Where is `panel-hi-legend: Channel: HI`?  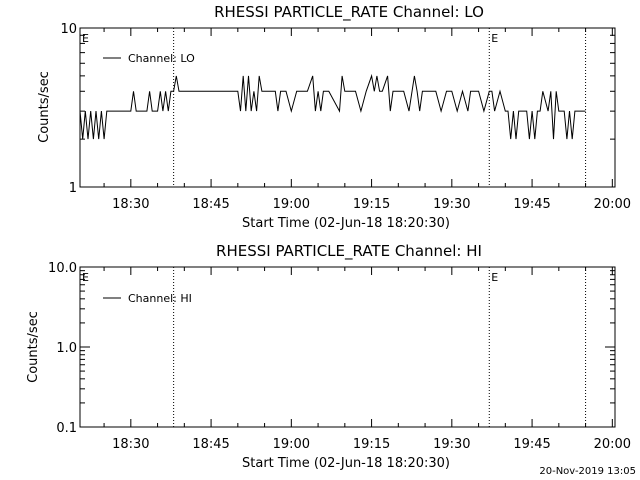
panel-hi-legend: Channel: HI is located at coordinates (147, 298).